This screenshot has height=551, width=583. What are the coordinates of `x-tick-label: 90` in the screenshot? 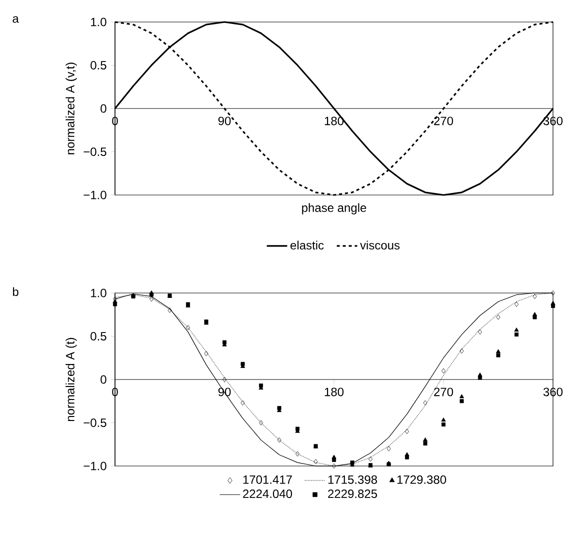 It's located at (224, 121).